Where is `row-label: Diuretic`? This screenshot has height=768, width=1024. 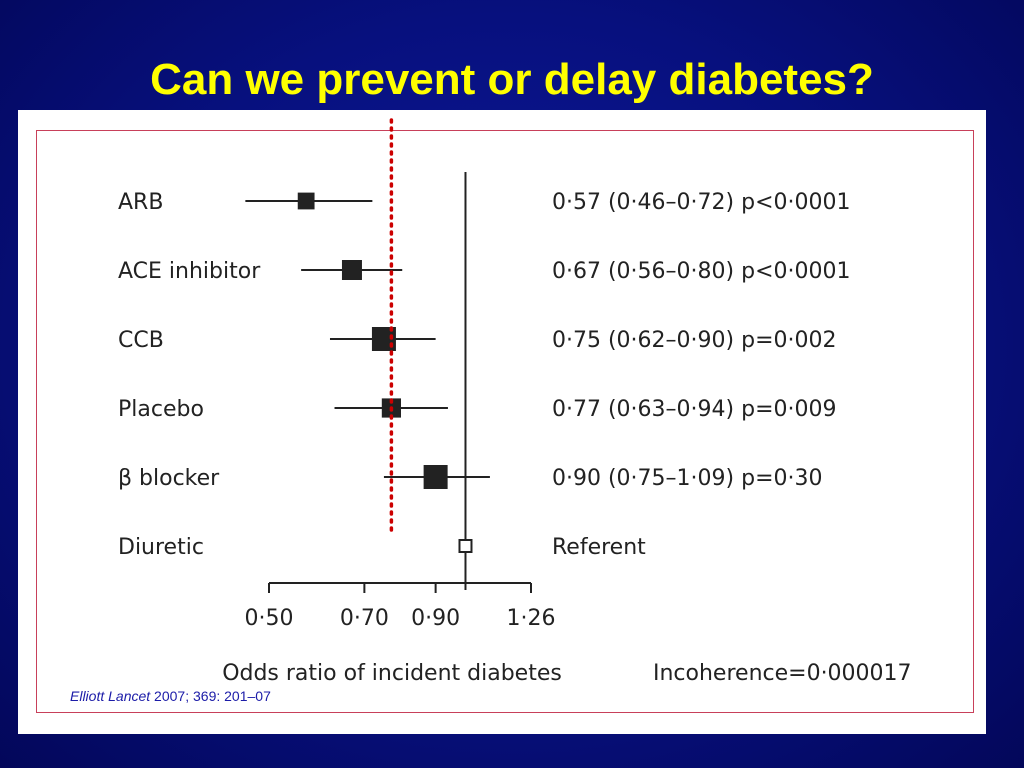 row-label: Diuretic is located at coordinates (161, 547).